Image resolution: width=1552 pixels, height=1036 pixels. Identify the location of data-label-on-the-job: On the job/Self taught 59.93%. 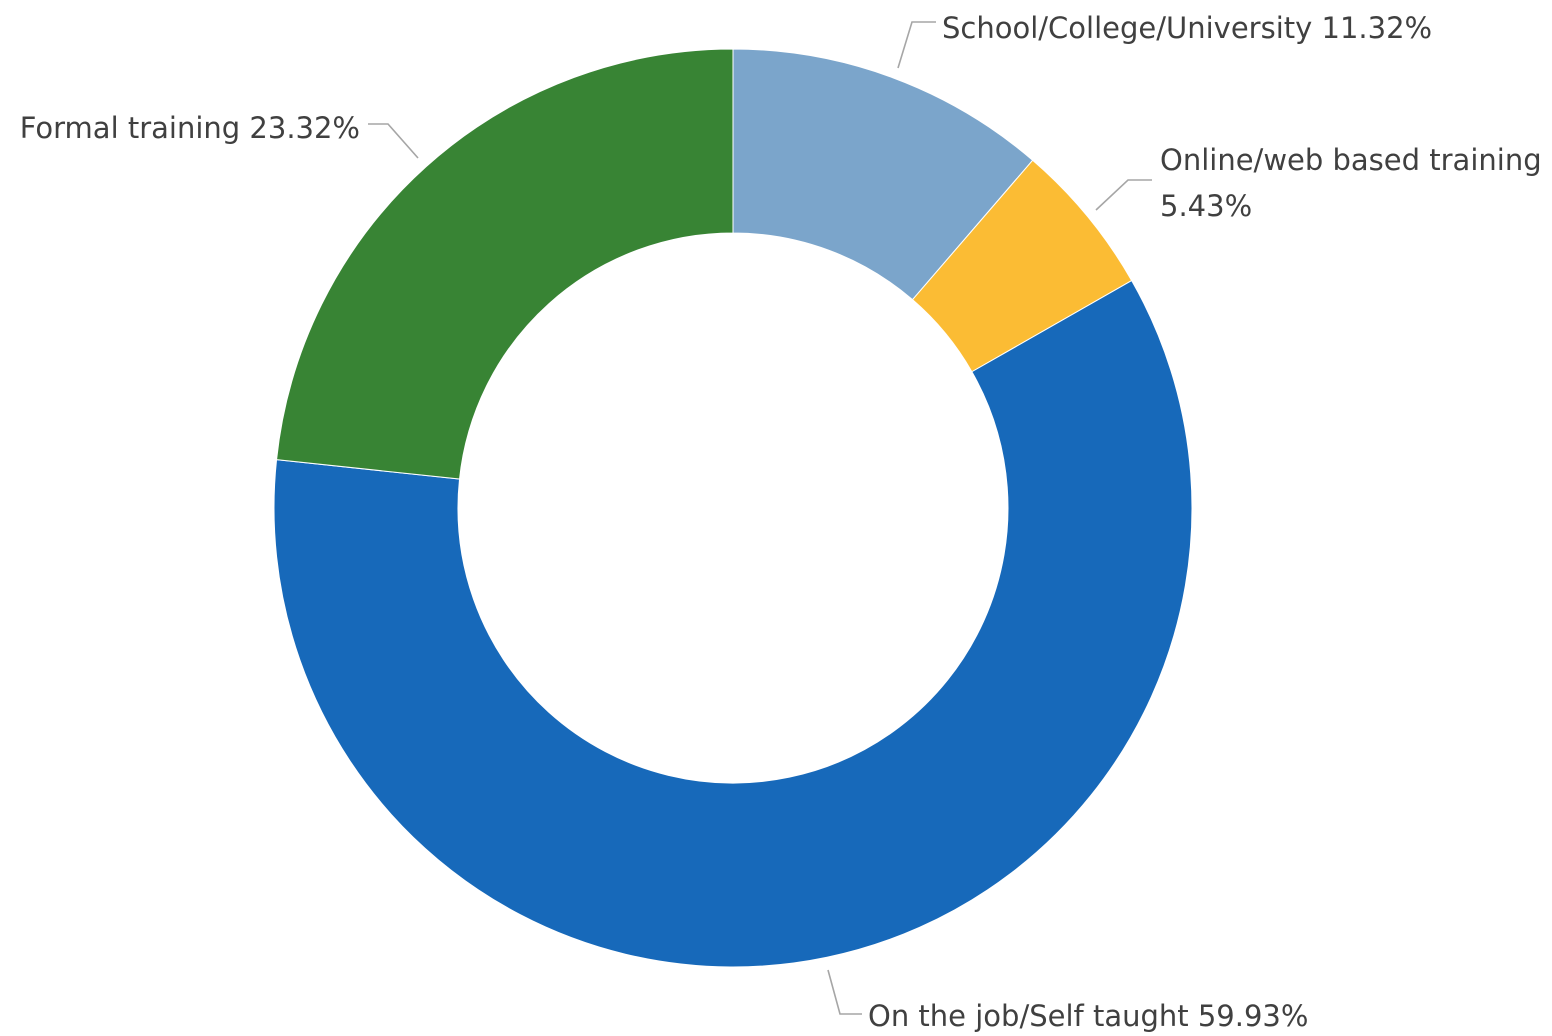
(1088, 1016).